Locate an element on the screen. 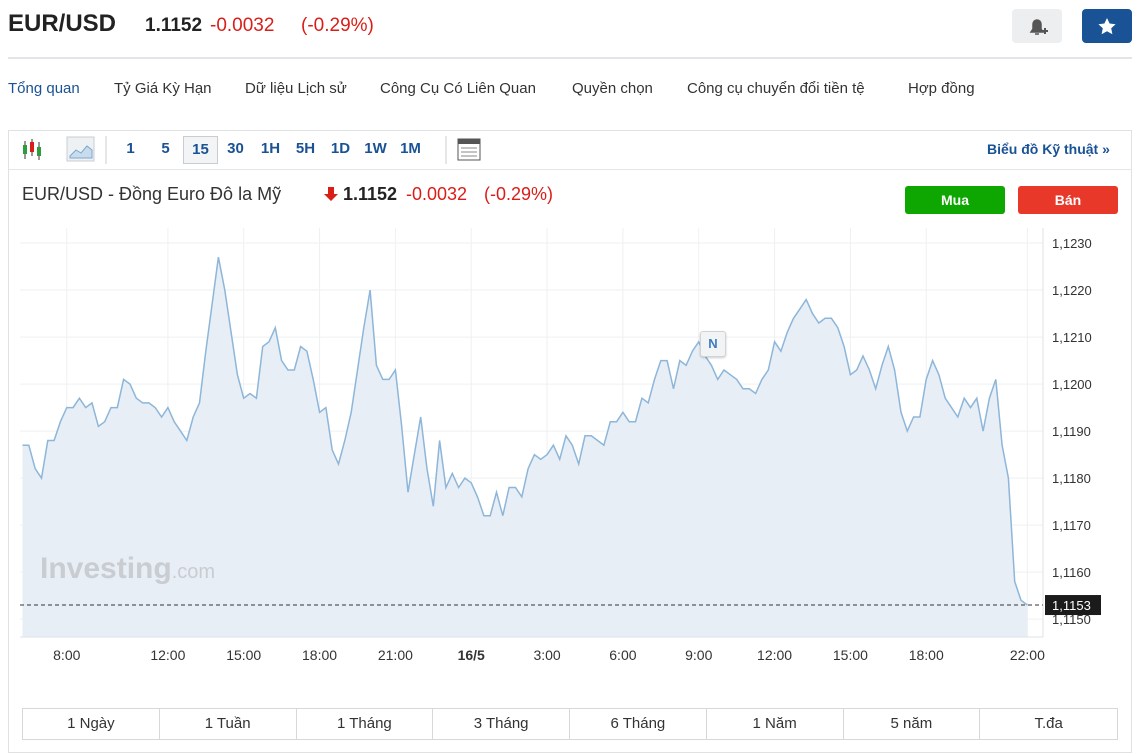  watermark: Investing.com is located at coordinates (127, 568).